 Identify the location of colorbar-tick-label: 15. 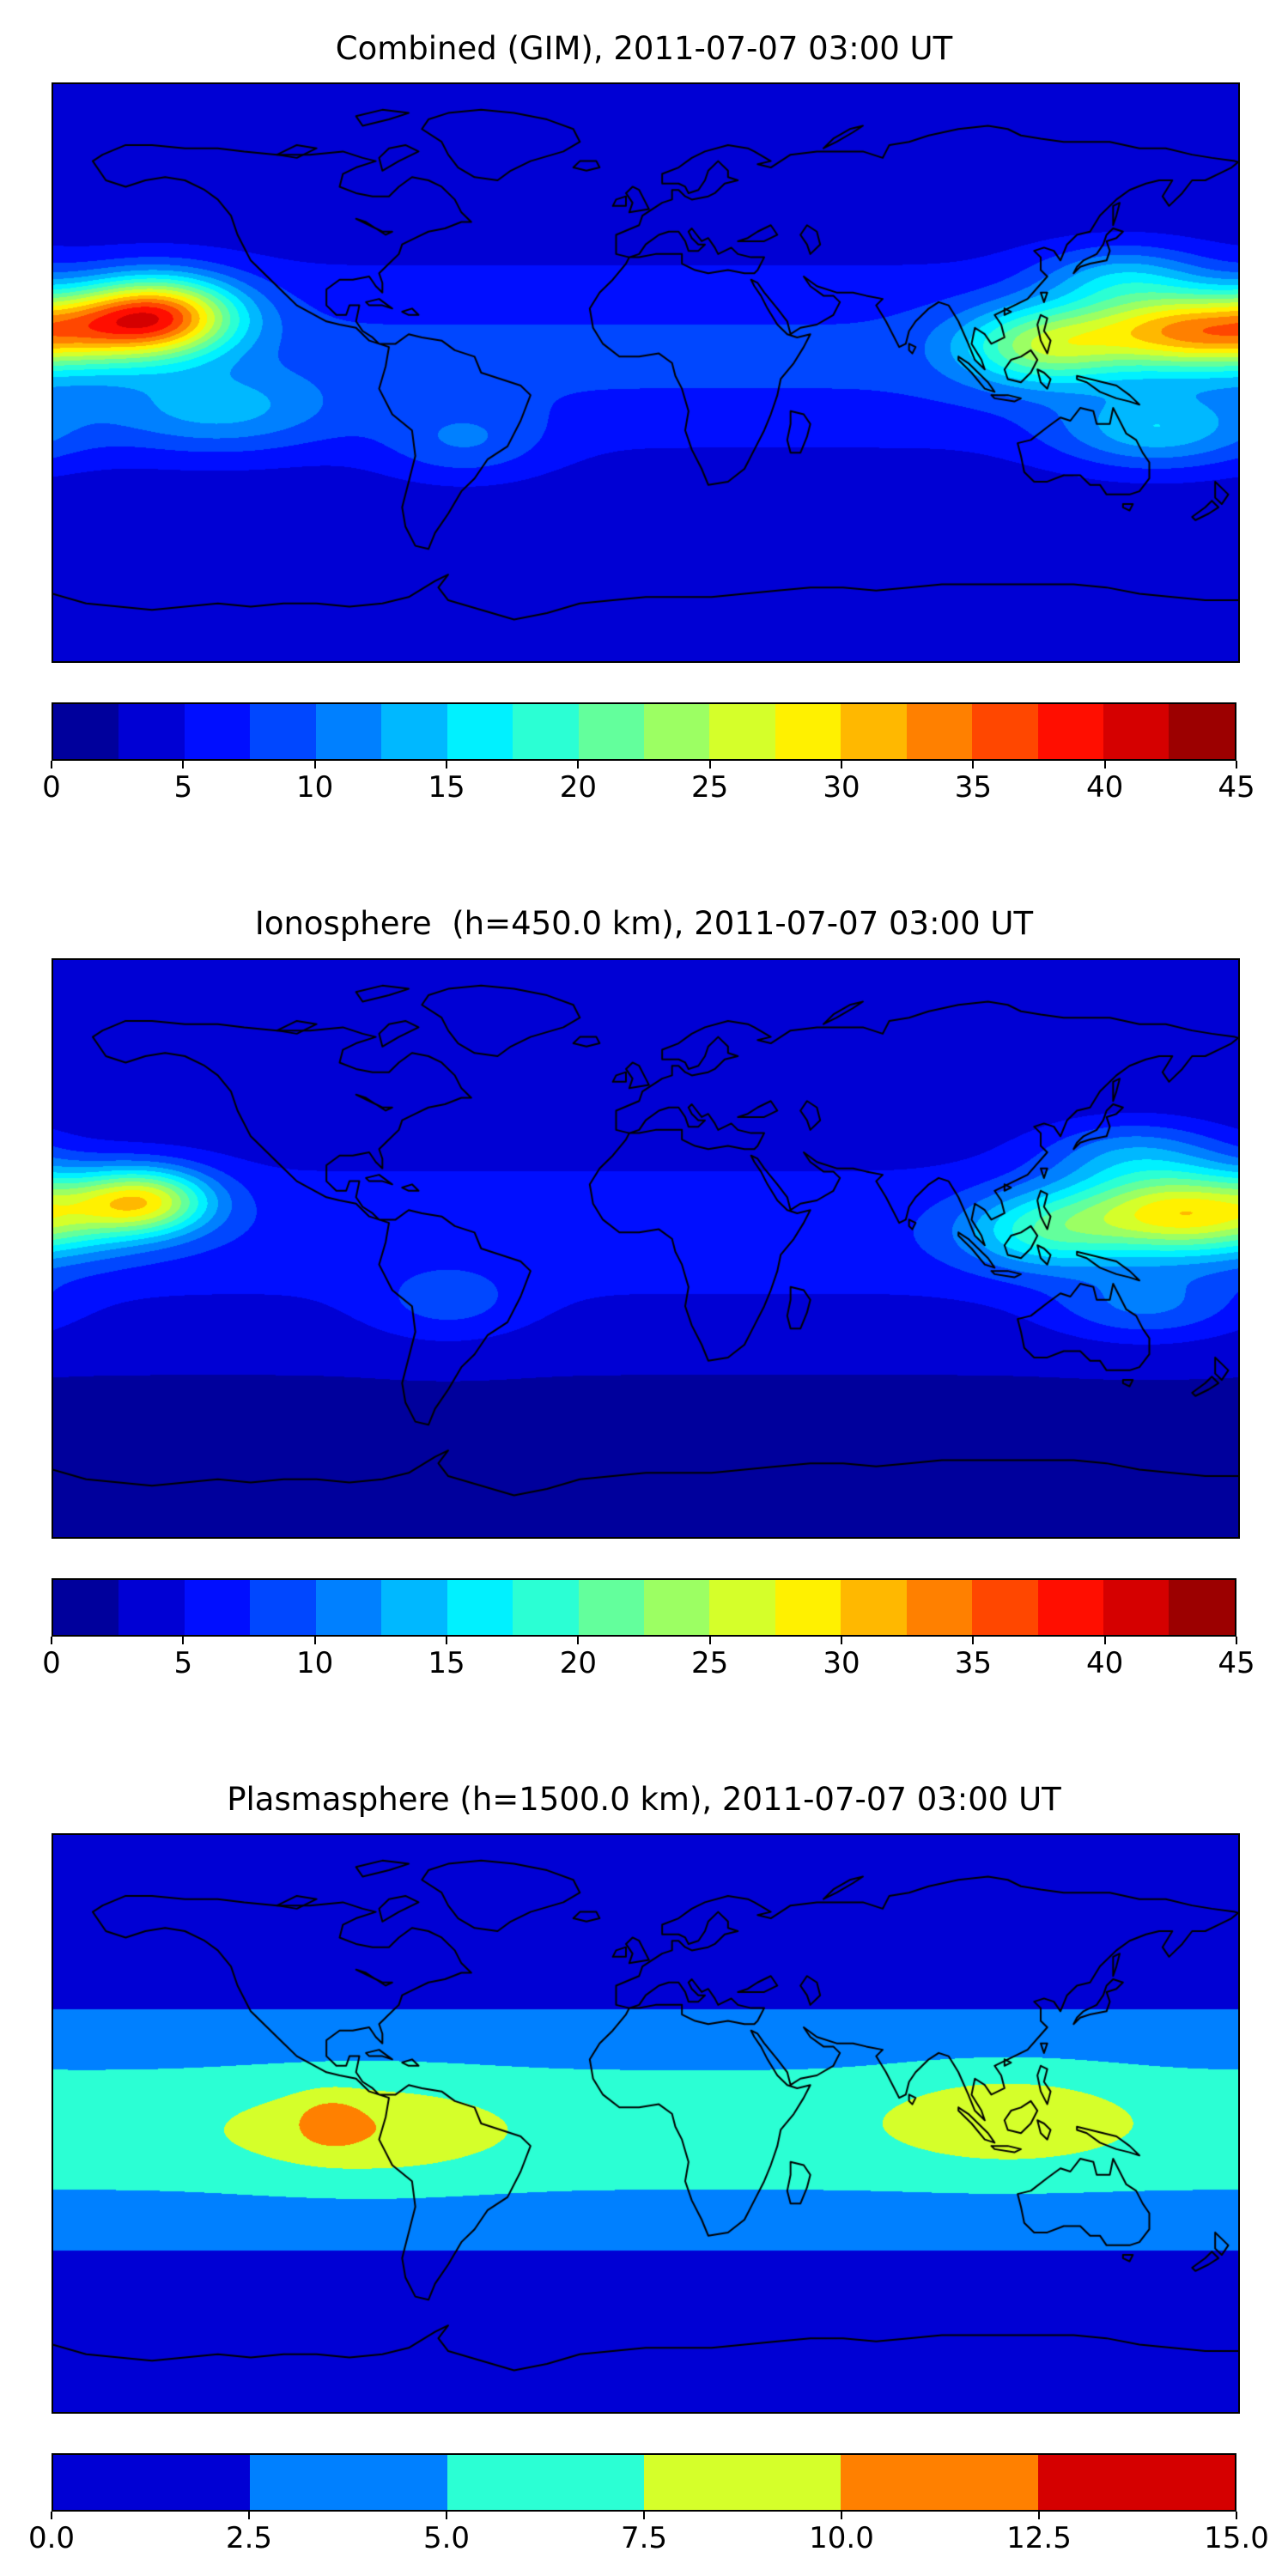
(446, 788).